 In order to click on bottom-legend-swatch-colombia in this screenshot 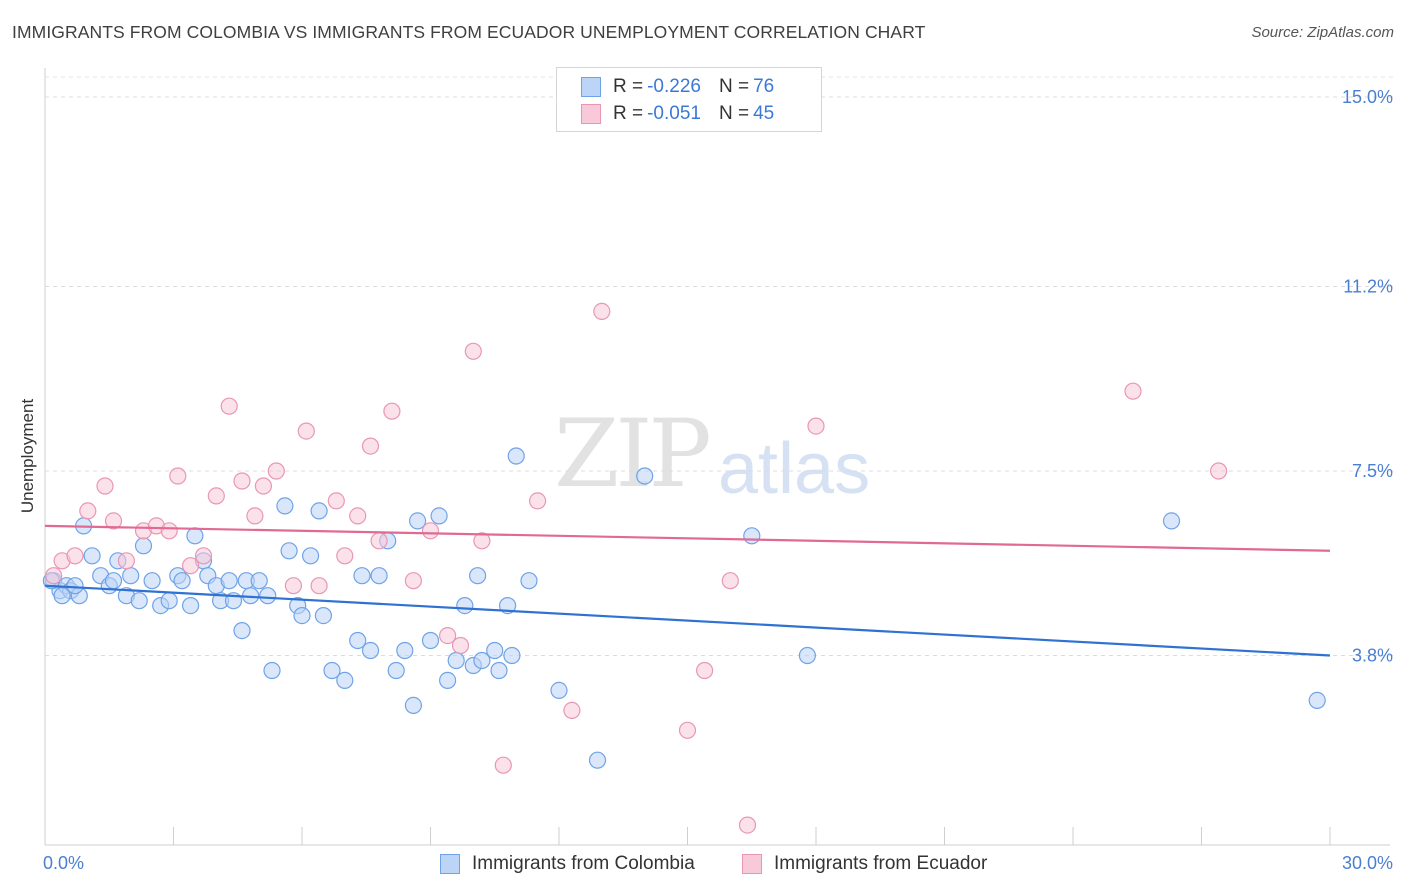, I will do `click(450, 864)`.